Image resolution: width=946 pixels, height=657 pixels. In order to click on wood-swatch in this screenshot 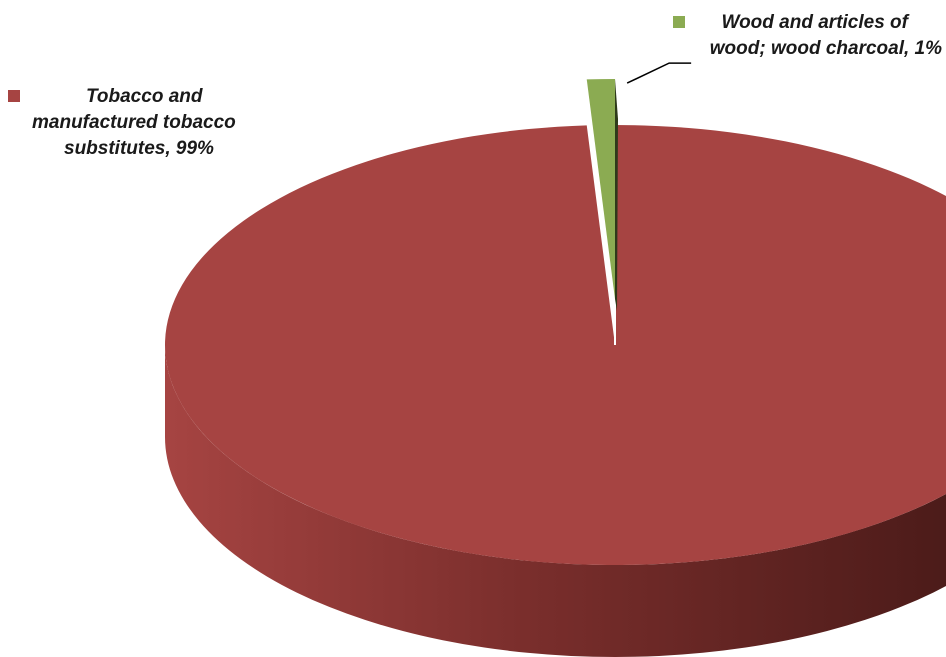, I will do `click(679, 22)`.